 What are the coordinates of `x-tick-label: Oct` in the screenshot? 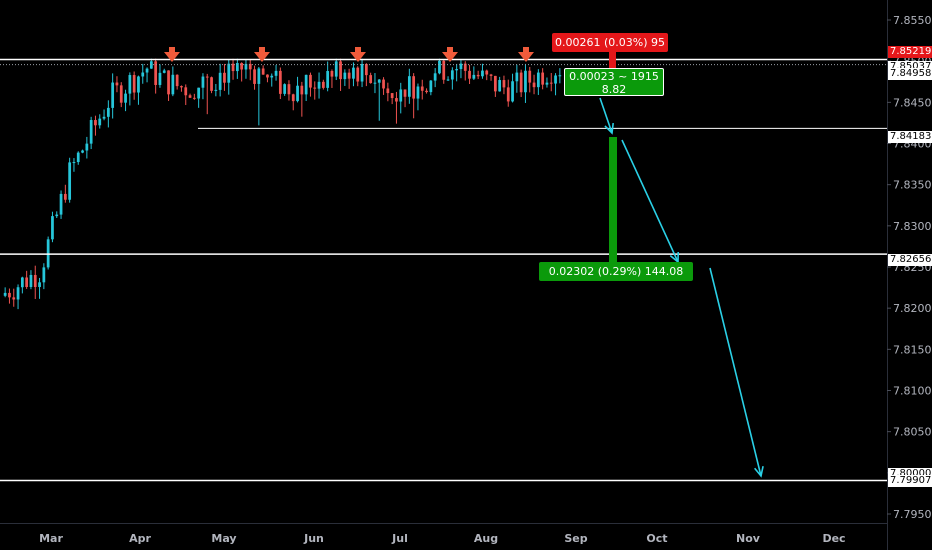 It's located at (656, 538).